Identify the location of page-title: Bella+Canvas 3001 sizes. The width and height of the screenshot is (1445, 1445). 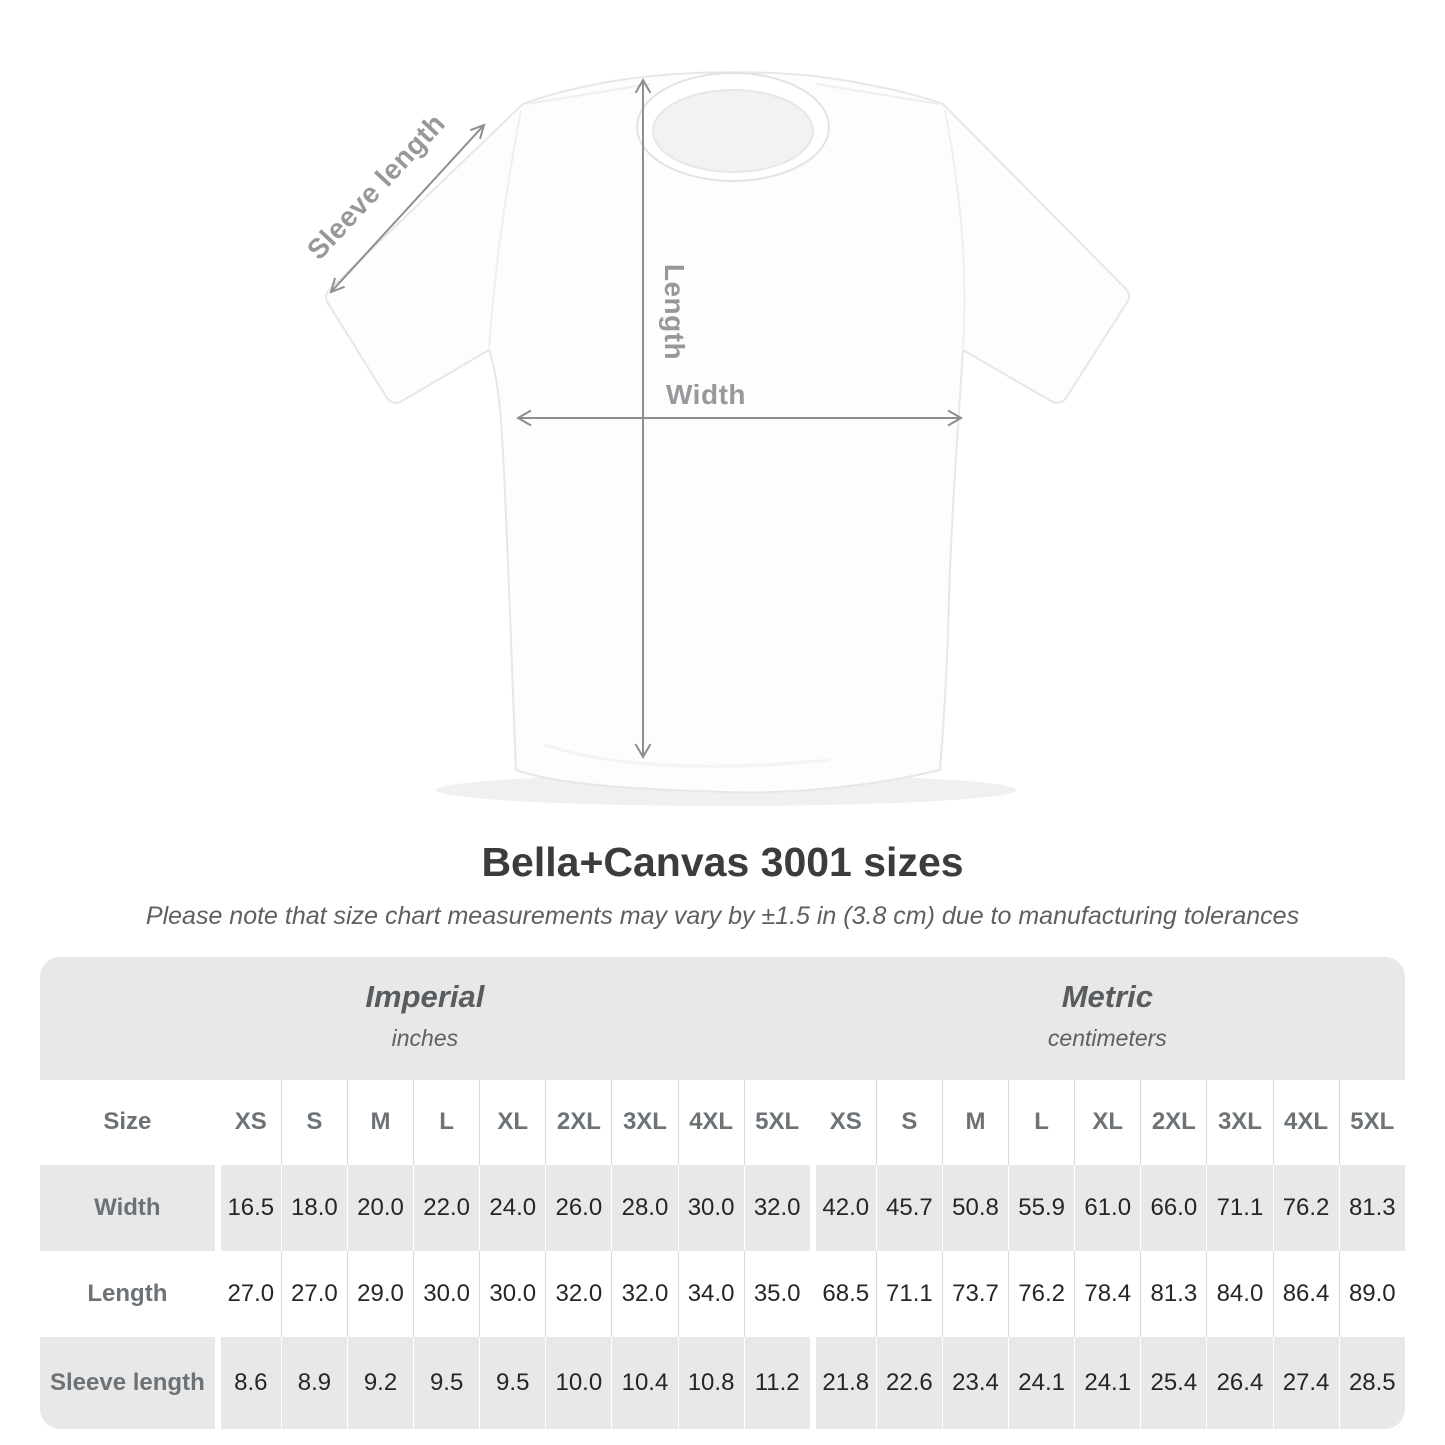
(722, 862).